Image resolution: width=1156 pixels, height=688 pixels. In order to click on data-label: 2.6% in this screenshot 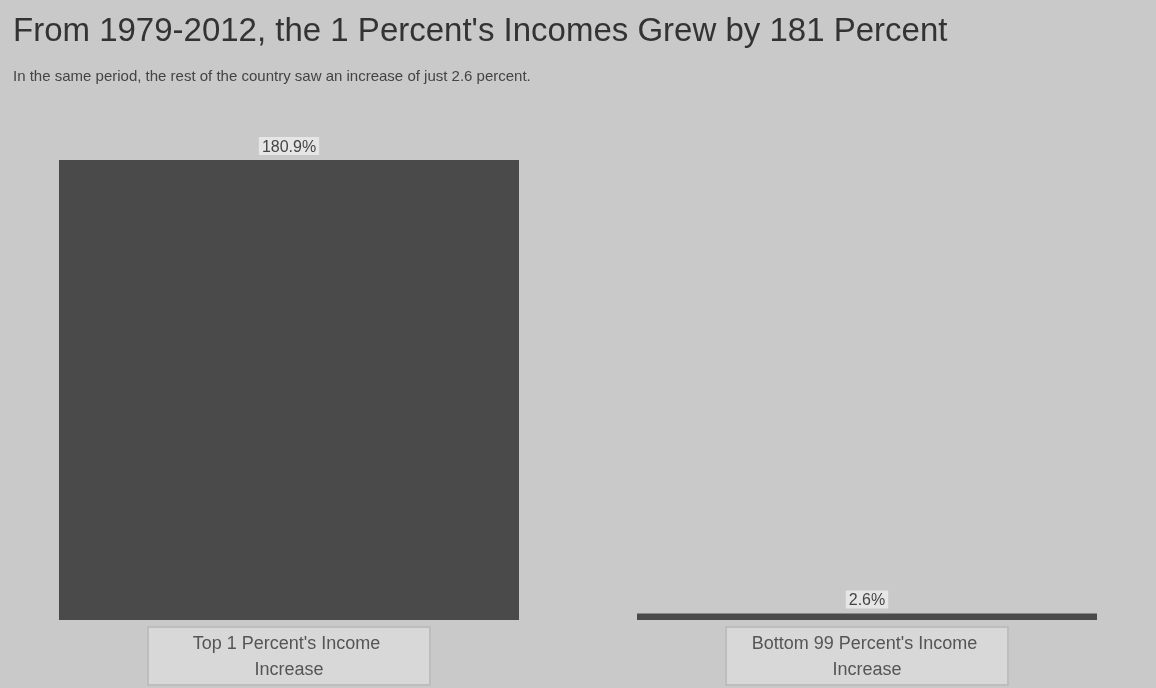, I will do `click(867, 599)`.